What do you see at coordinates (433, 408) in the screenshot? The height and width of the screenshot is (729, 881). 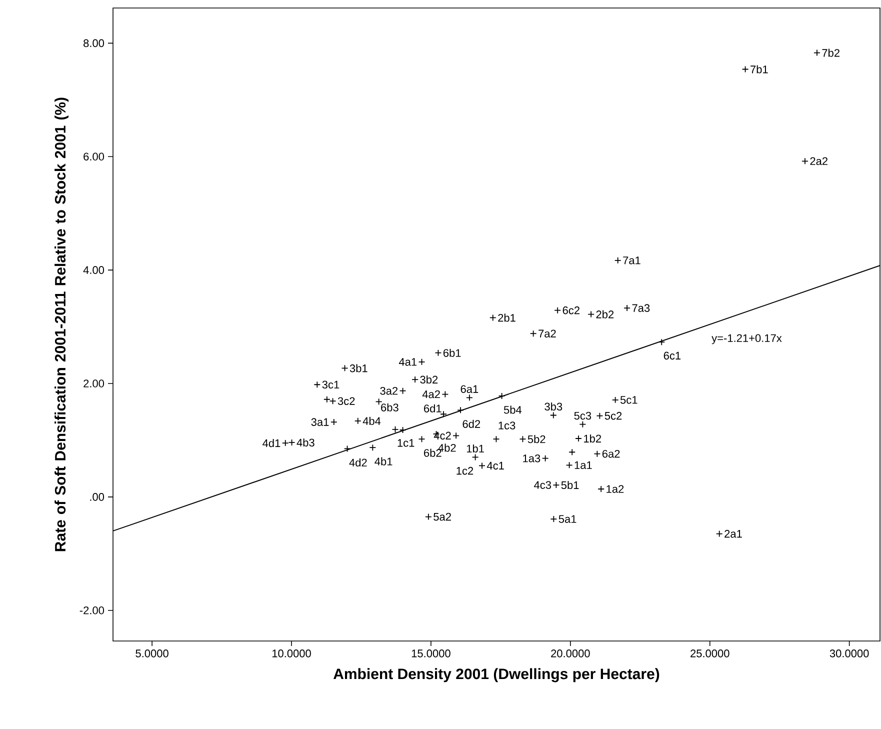 I see `annotation: 6d1` at bounding box center [433, 408].